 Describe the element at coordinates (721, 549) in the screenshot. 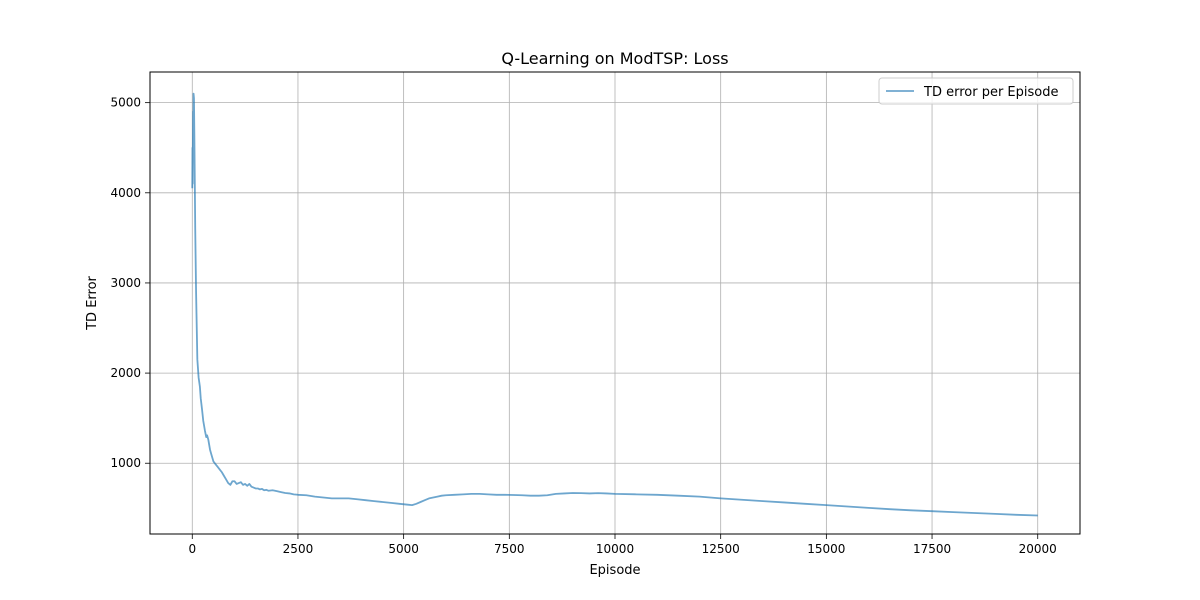

I see `x-tick-label: 12500` at that location.